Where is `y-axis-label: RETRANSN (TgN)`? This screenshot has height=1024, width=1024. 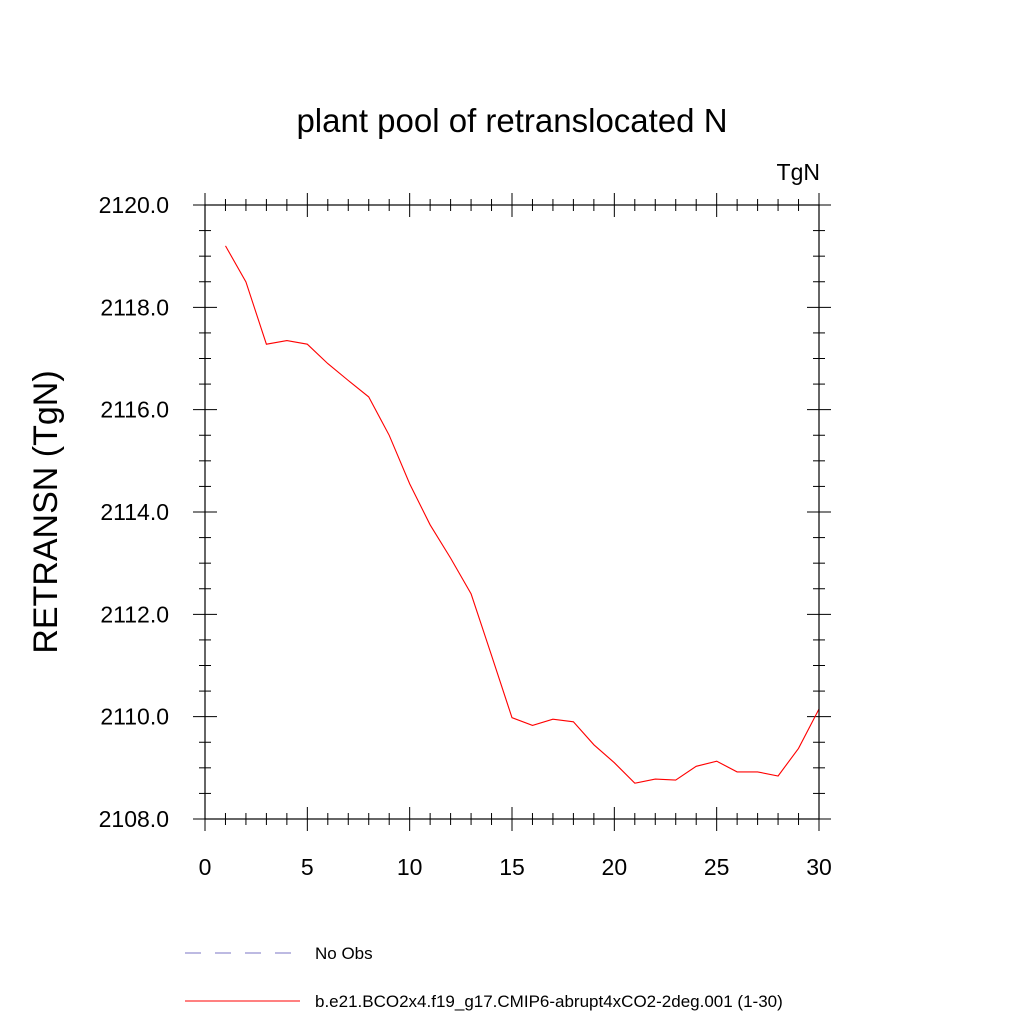
y-axis-label: RETRANSN (TgN) is located at coordinates (46, 511).